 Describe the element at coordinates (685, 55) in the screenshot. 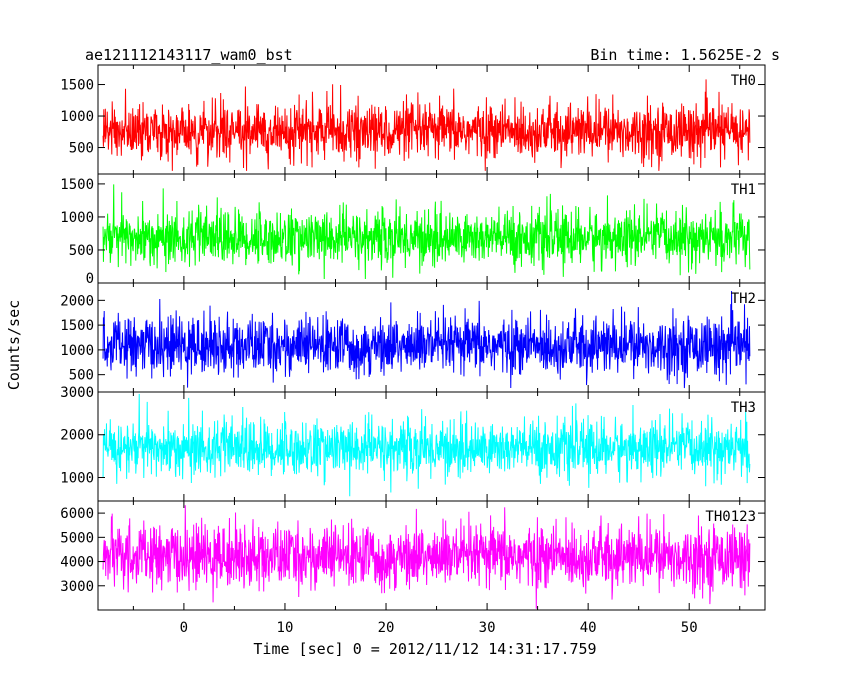

I see `bin-time-label: Bin time: 1.5625E-2 s` at that location.